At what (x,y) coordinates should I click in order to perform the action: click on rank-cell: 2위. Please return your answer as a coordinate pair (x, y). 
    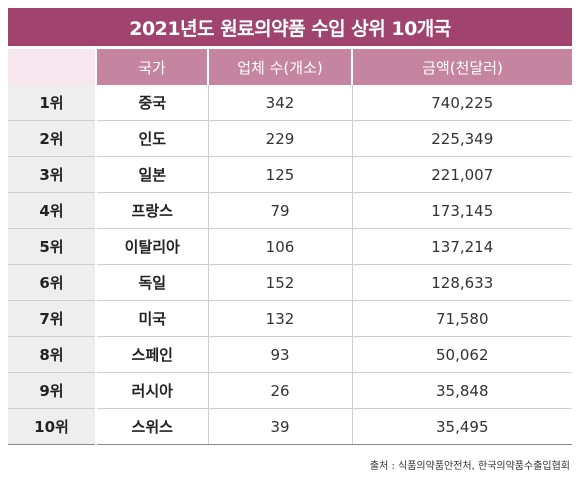
    Looking at the image, I should click on (52, 138).